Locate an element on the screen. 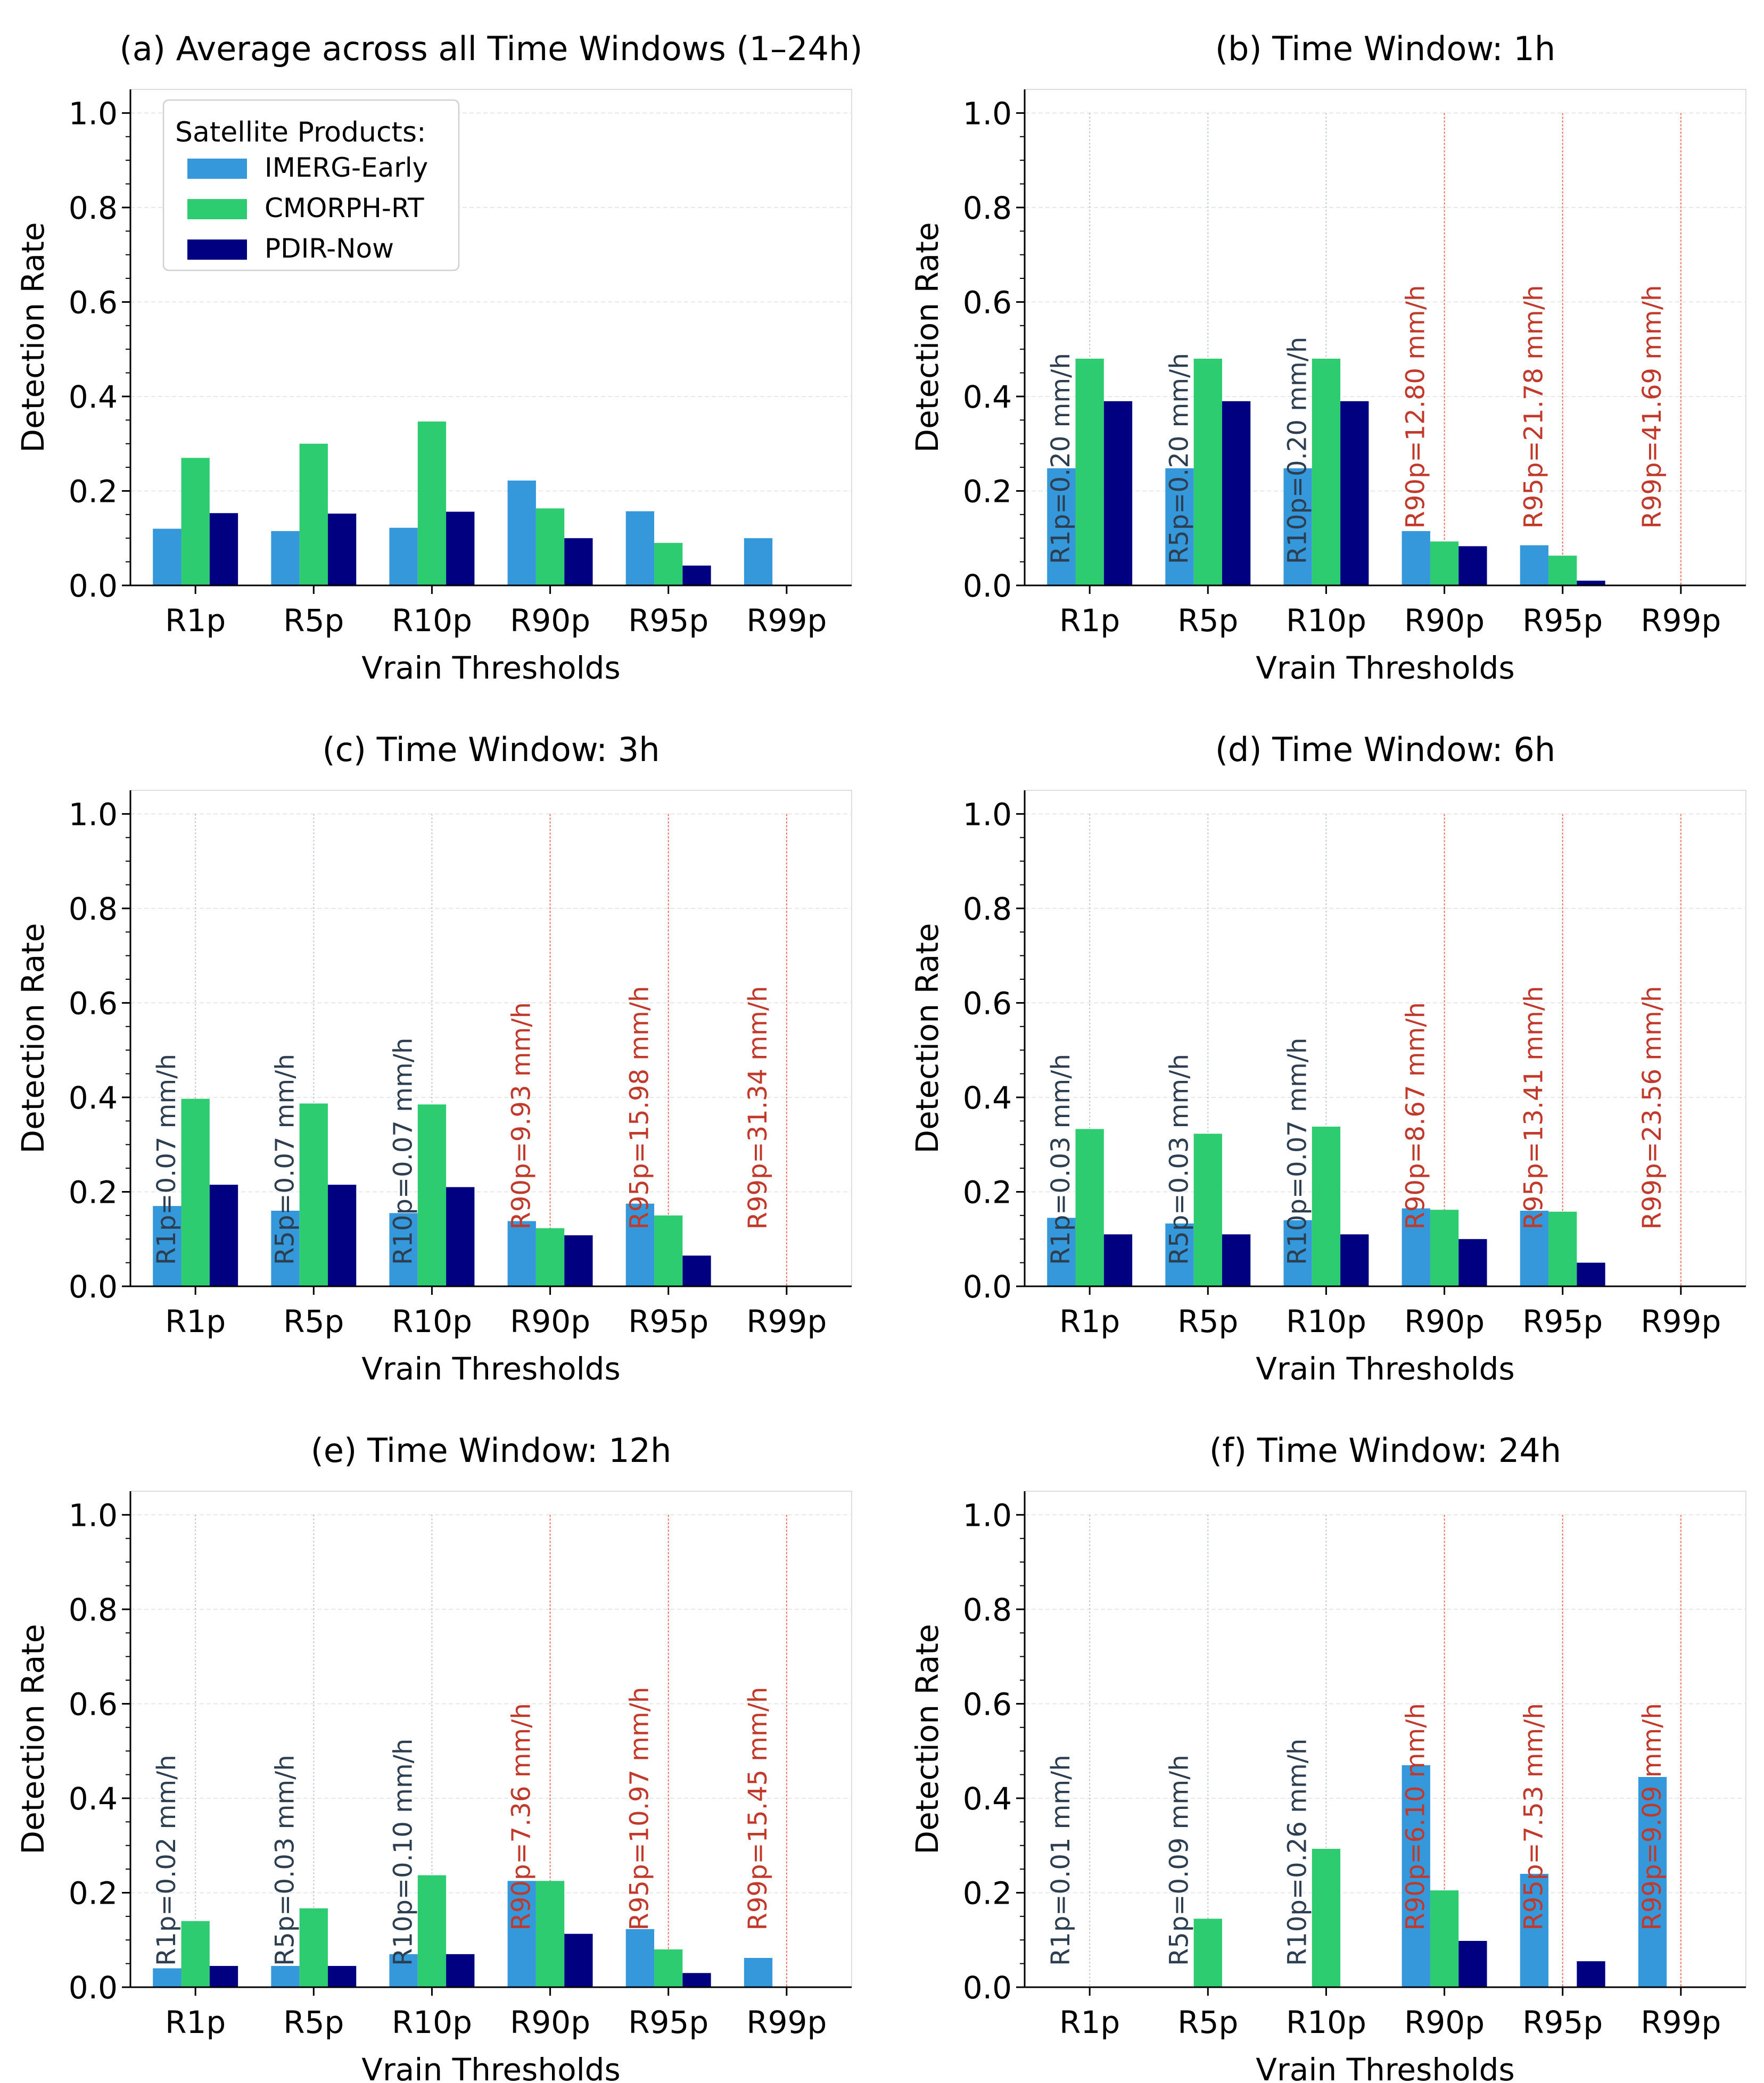 The height and width of the screenshot is (2083, 1764). threshold-label: R99p=41.69 mm/h is located at coordinates (1652, 407).